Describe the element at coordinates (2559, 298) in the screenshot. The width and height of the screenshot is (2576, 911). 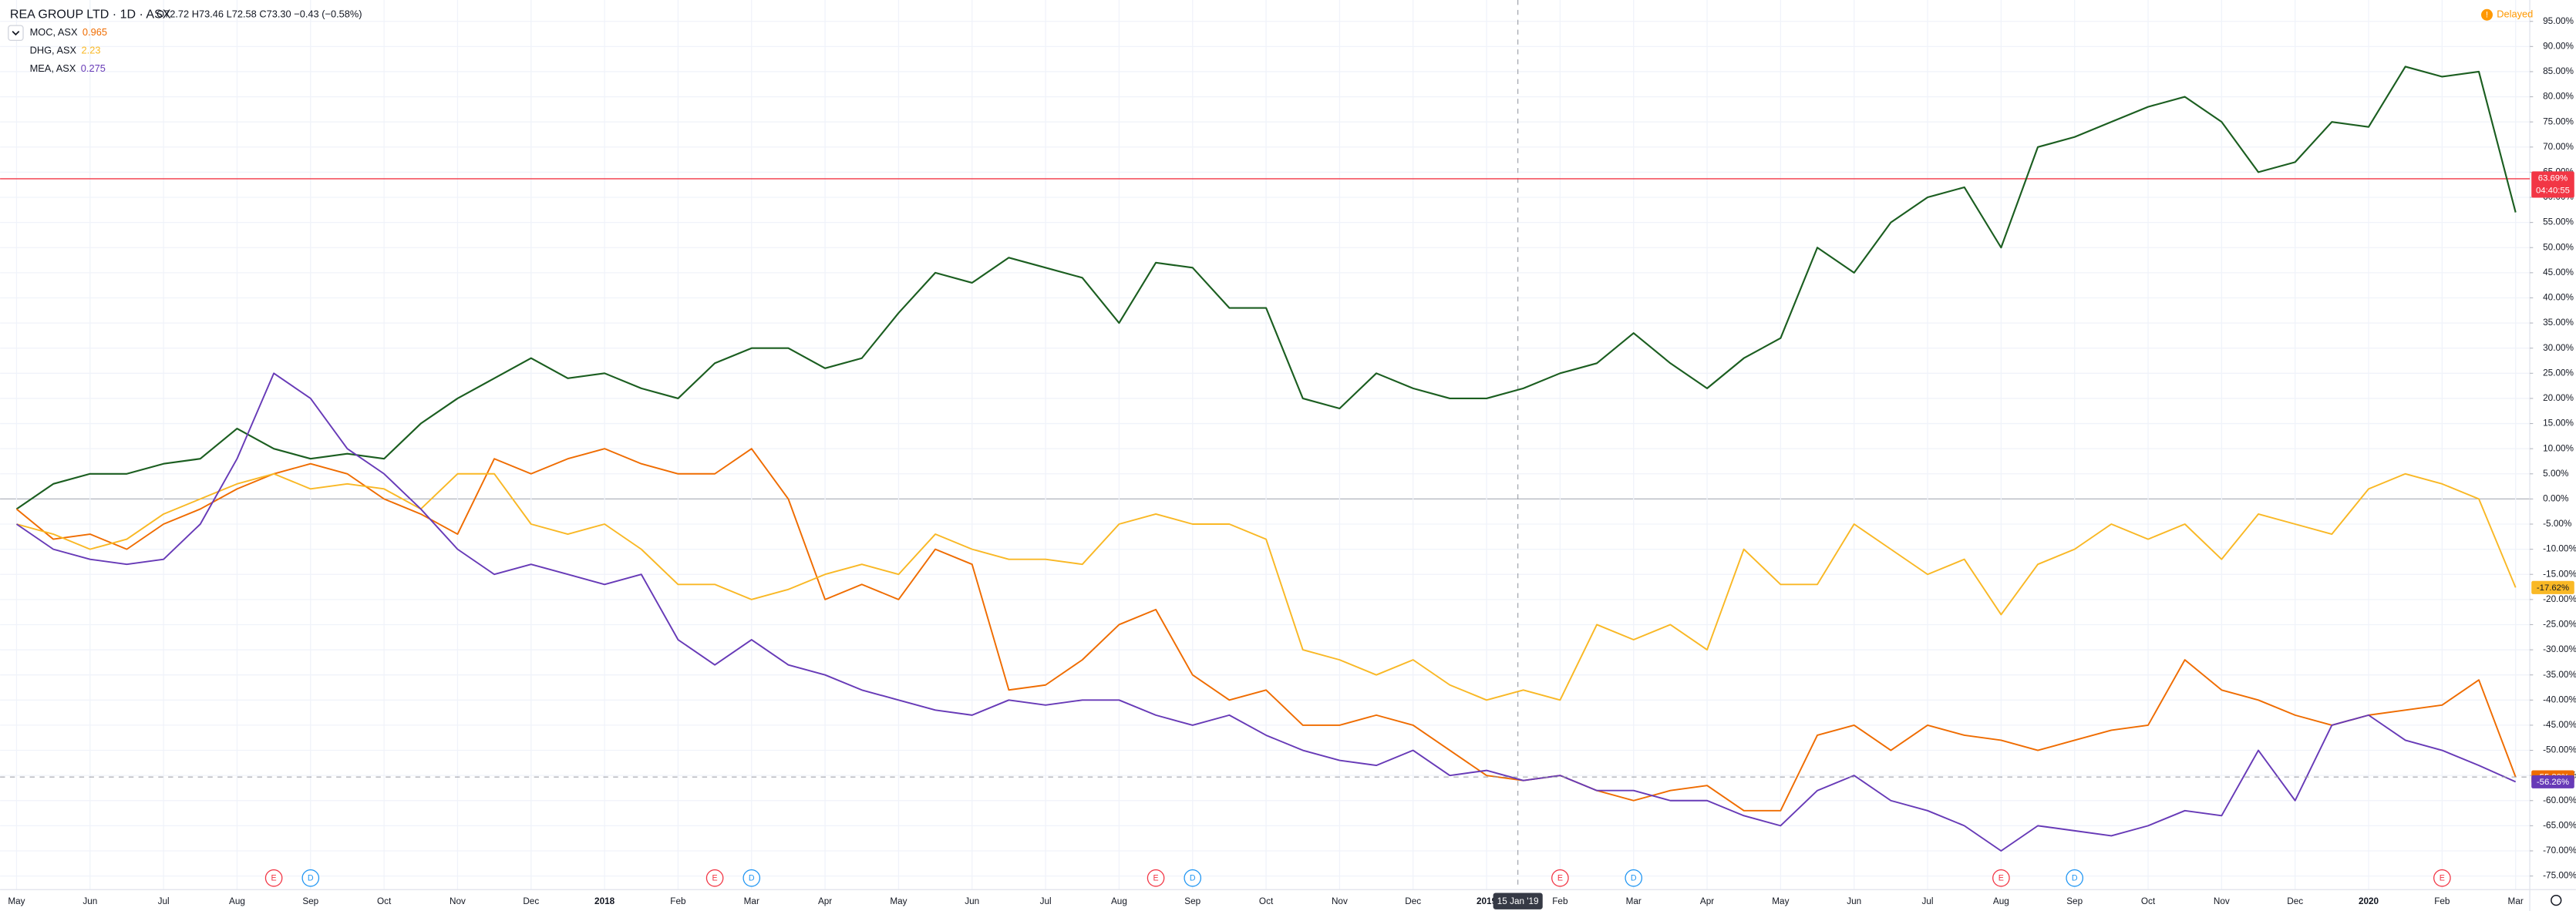
I see `y-tick-label: 40.00%` at that location.